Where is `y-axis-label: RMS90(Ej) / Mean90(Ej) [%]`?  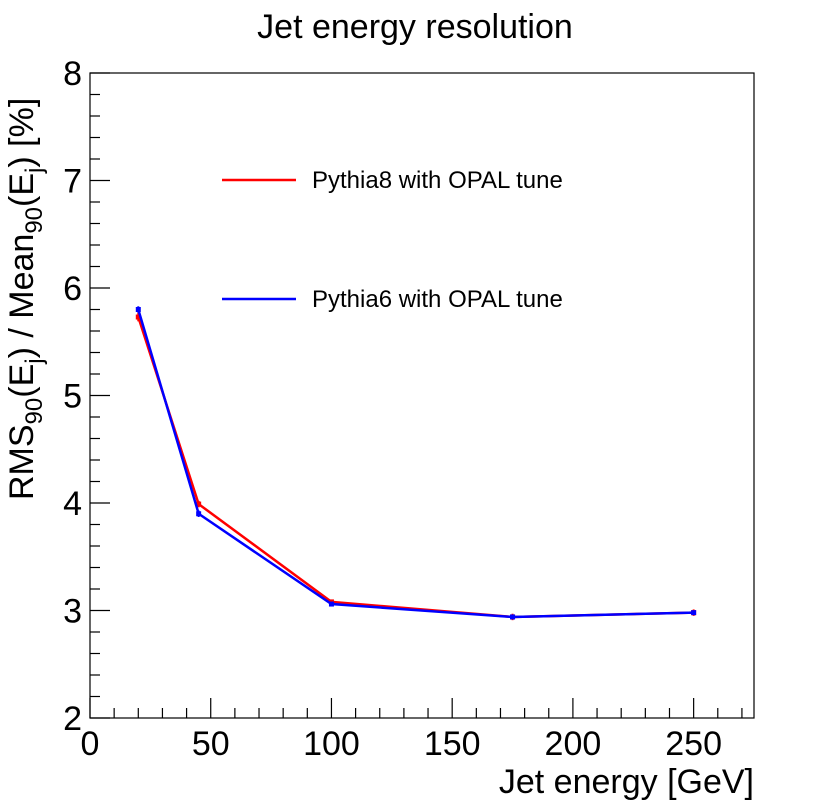
y-axis-label: RMS90(Ej) / Mean90(Ej) [%] is located at coordinates (25, 299).